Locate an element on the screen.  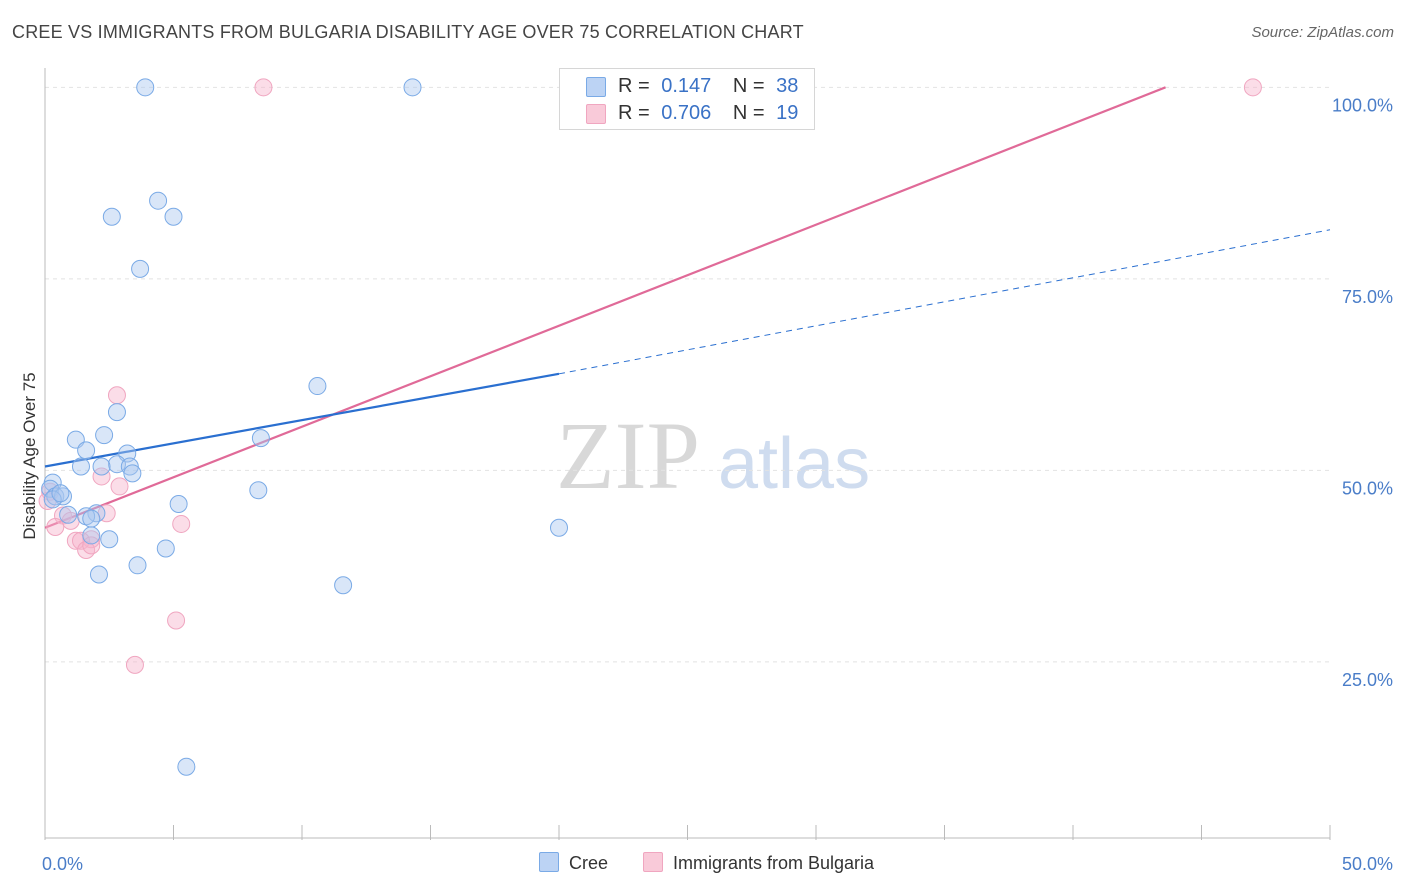
legend-item-bulgaria: Immigrants from Bulgaria is located at coordinates (758, 863).